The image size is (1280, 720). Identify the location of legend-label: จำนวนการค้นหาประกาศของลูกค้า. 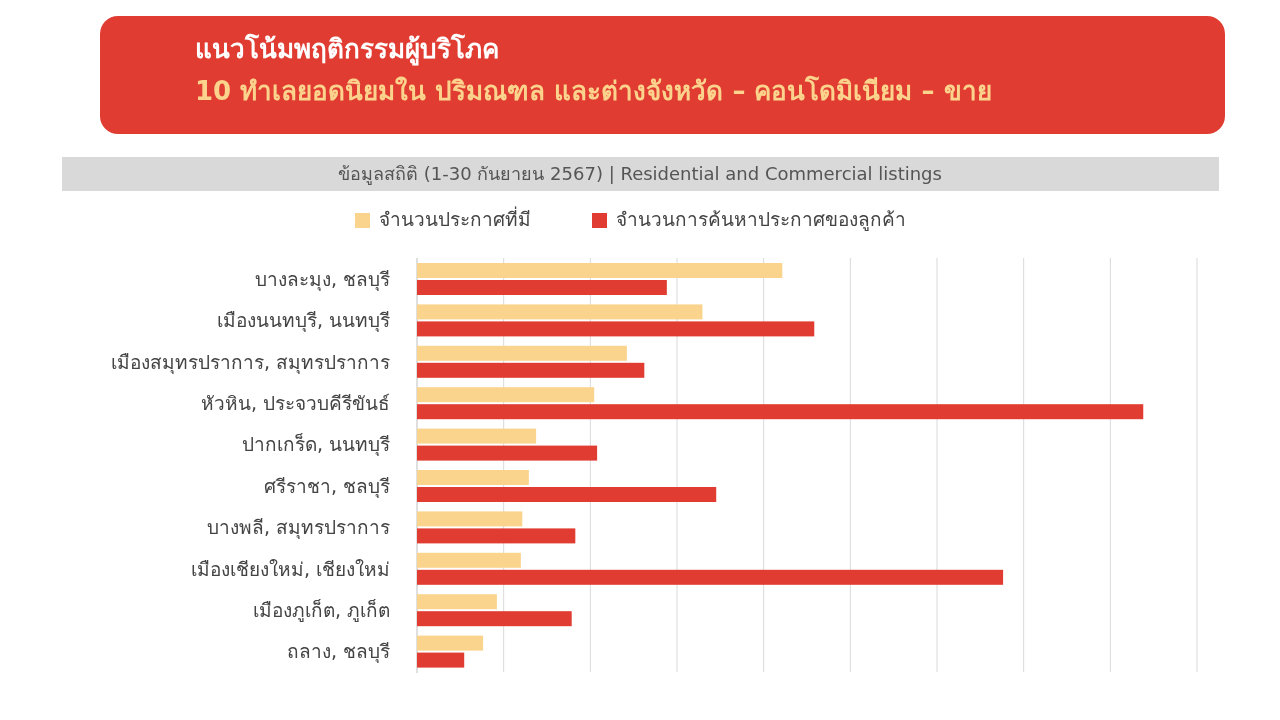
(761, 219).